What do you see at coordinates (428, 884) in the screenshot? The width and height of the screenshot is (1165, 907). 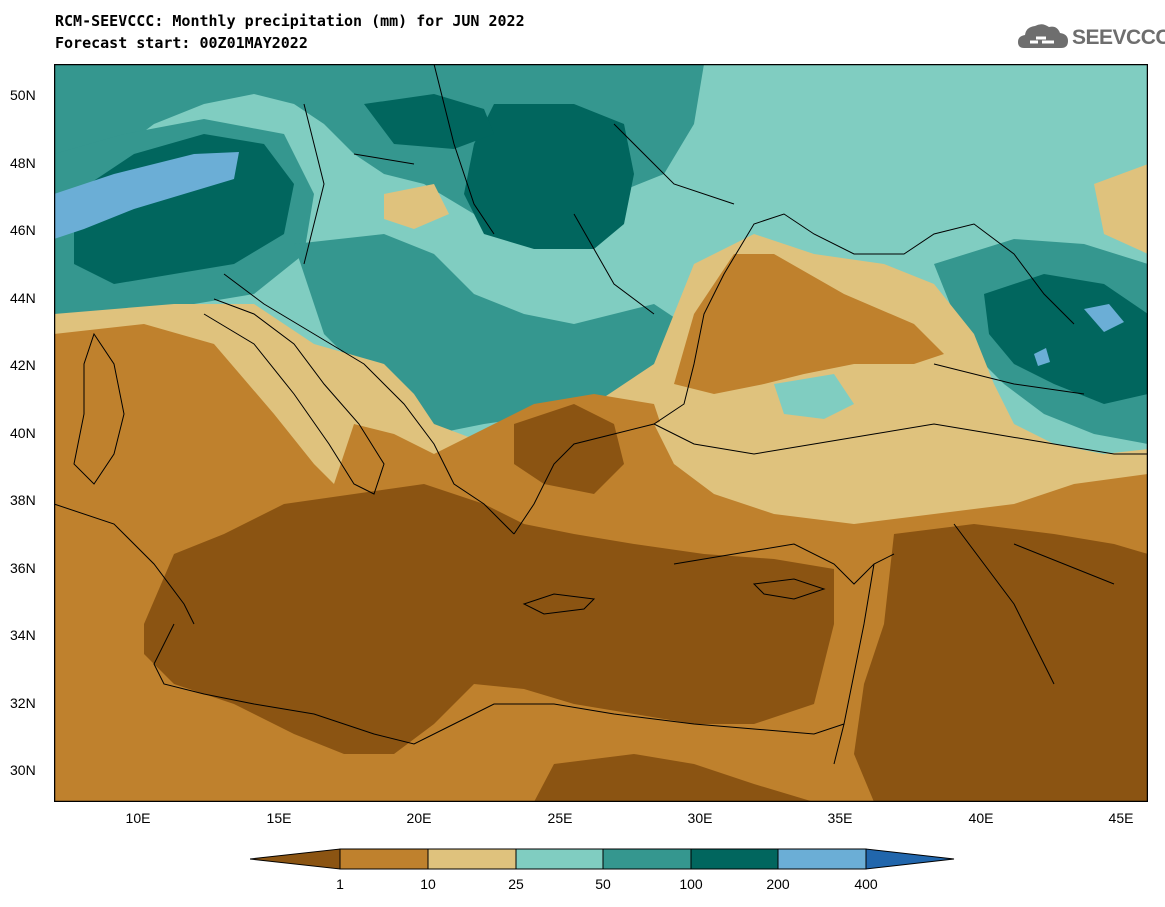 I see `colorbar-label: 10` at bounding box center [428, 884].